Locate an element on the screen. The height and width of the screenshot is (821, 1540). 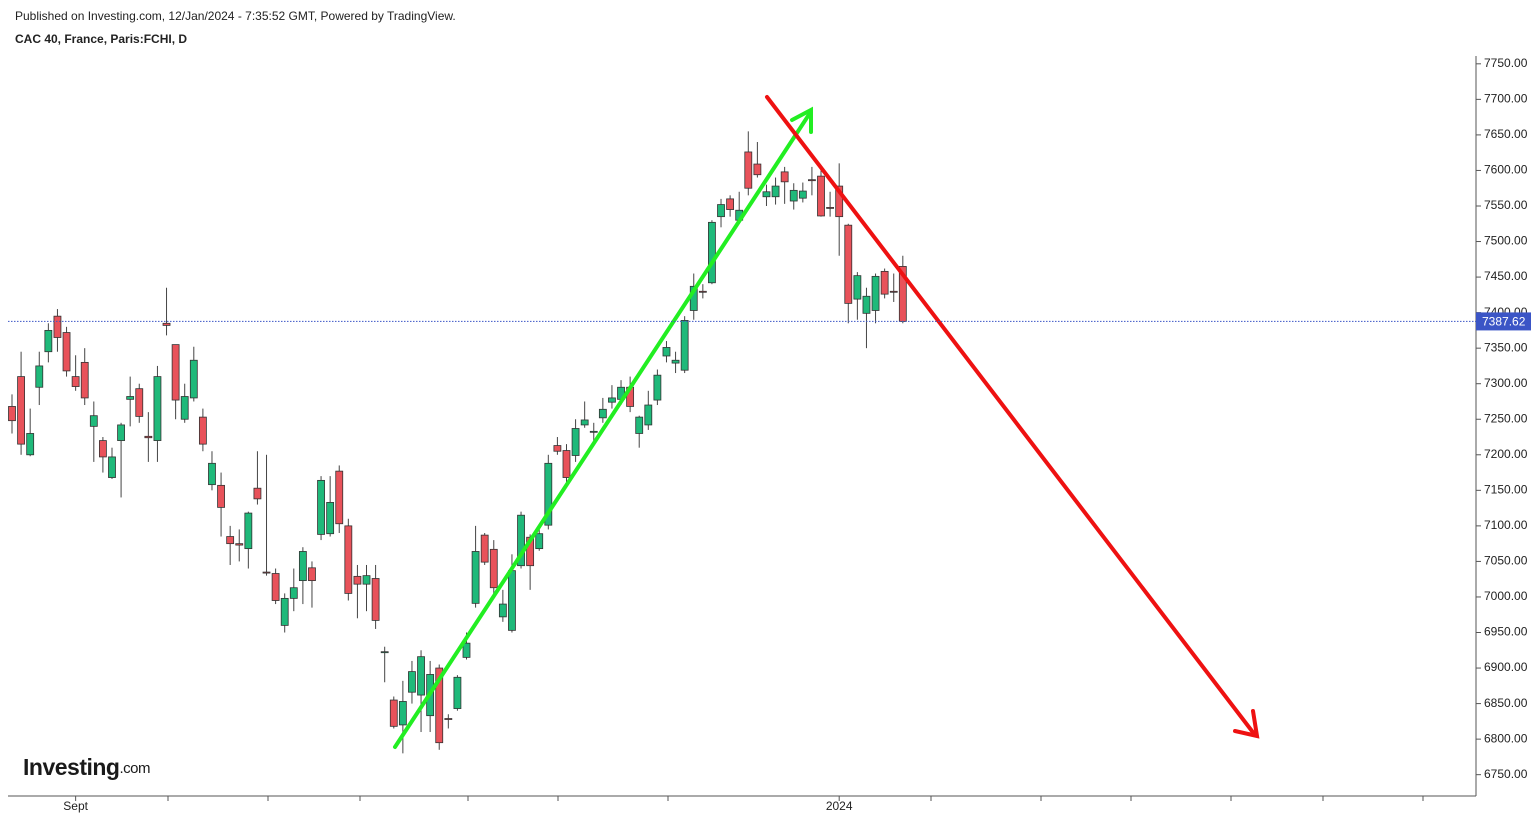
y-tick-label: 7150.00 is located at coordinates (1506, 490).